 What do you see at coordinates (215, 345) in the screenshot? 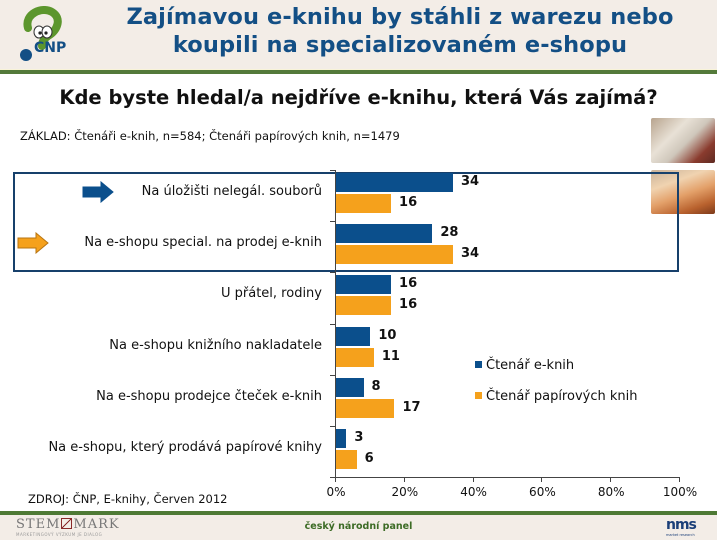
I see `category-label: Na e-shopu knižního nakladatele` at bounding box center [215, 345].